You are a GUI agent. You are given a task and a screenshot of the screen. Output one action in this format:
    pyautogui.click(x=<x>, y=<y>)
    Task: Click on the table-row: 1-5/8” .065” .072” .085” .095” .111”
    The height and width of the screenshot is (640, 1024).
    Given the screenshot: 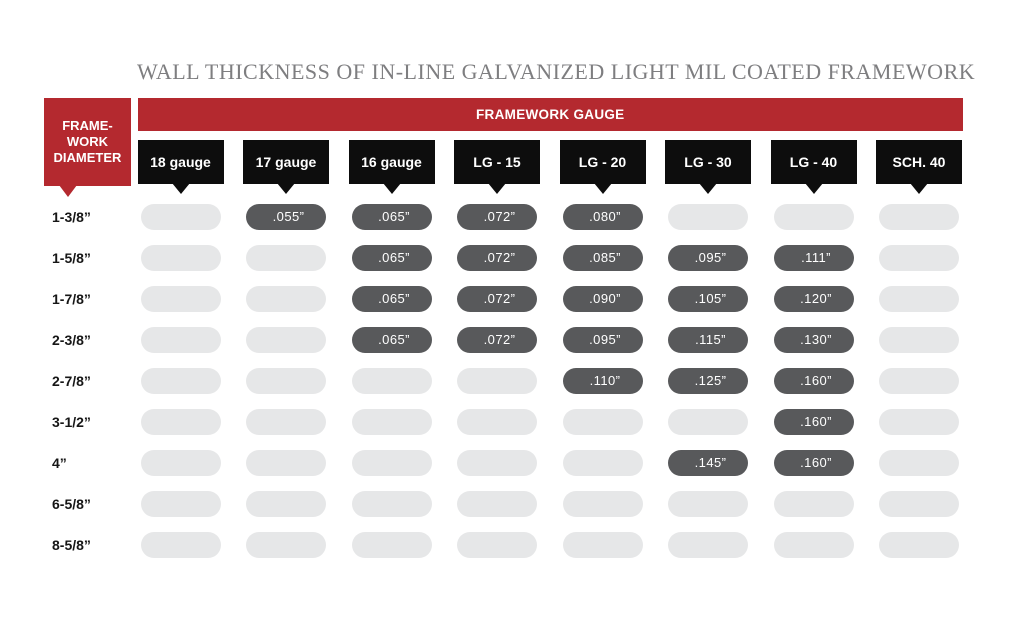 What is the action you would take?
    pyautogui.click(x=503, y=258)
    